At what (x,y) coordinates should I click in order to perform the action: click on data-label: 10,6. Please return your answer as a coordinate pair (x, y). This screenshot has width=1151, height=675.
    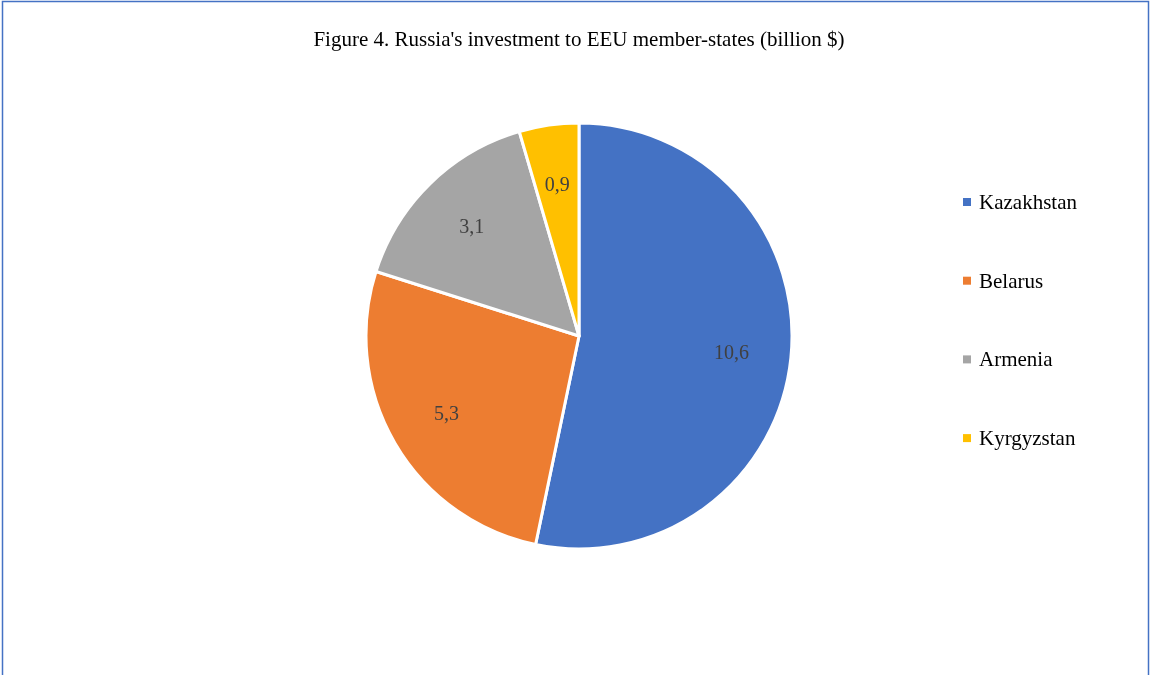
    Looking at the image, I should click on (732, 351).